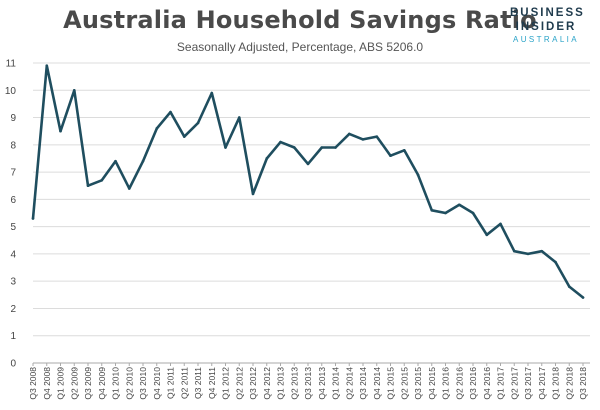 The width and height of the screenshot is (600, 410). I want to click on x-tick-label: Q4 2016, so click(487, 383).